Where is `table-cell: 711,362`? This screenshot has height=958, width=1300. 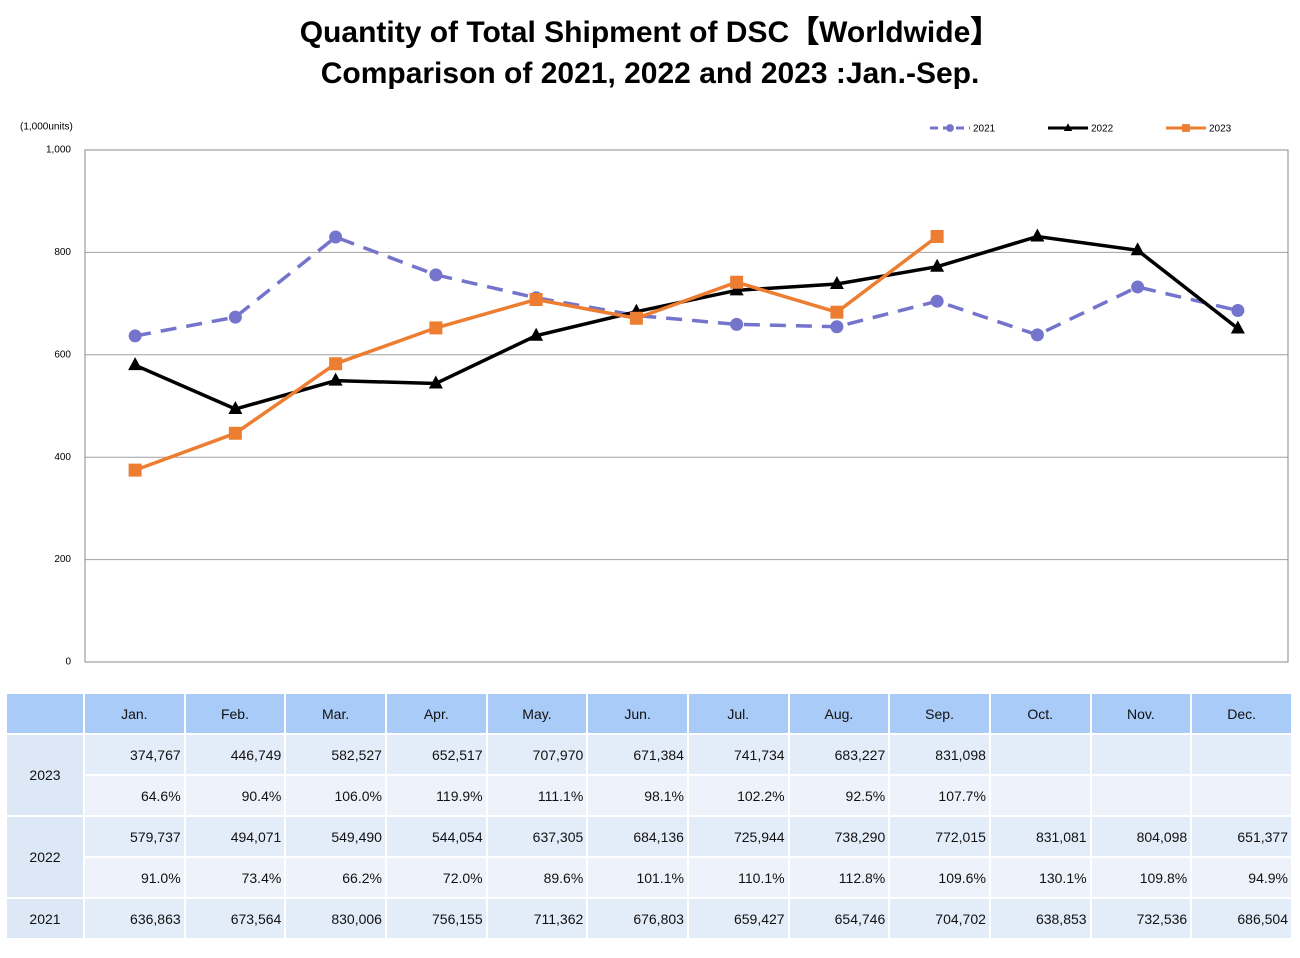
table-cell: 711,362 is located at coordinates (537, 918).